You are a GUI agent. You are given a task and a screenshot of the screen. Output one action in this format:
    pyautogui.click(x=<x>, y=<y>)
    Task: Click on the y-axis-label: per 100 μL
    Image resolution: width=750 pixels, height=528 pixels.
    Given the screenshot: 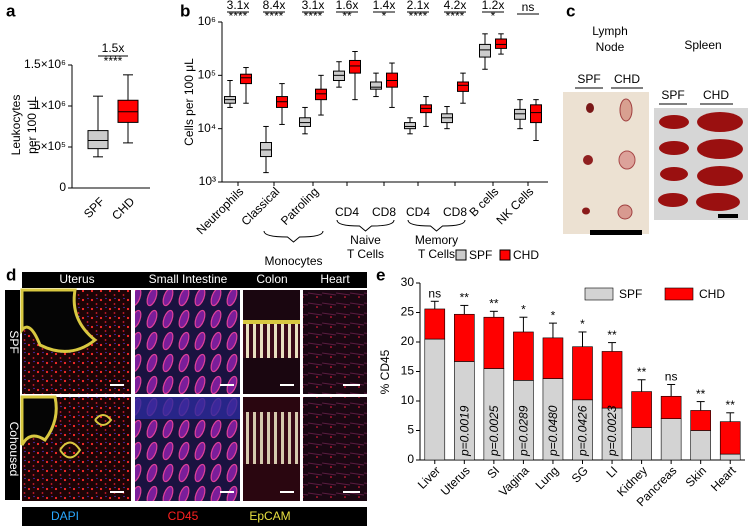 What is the action you would take?
    pyautogui.click(x=32, y=125)
    